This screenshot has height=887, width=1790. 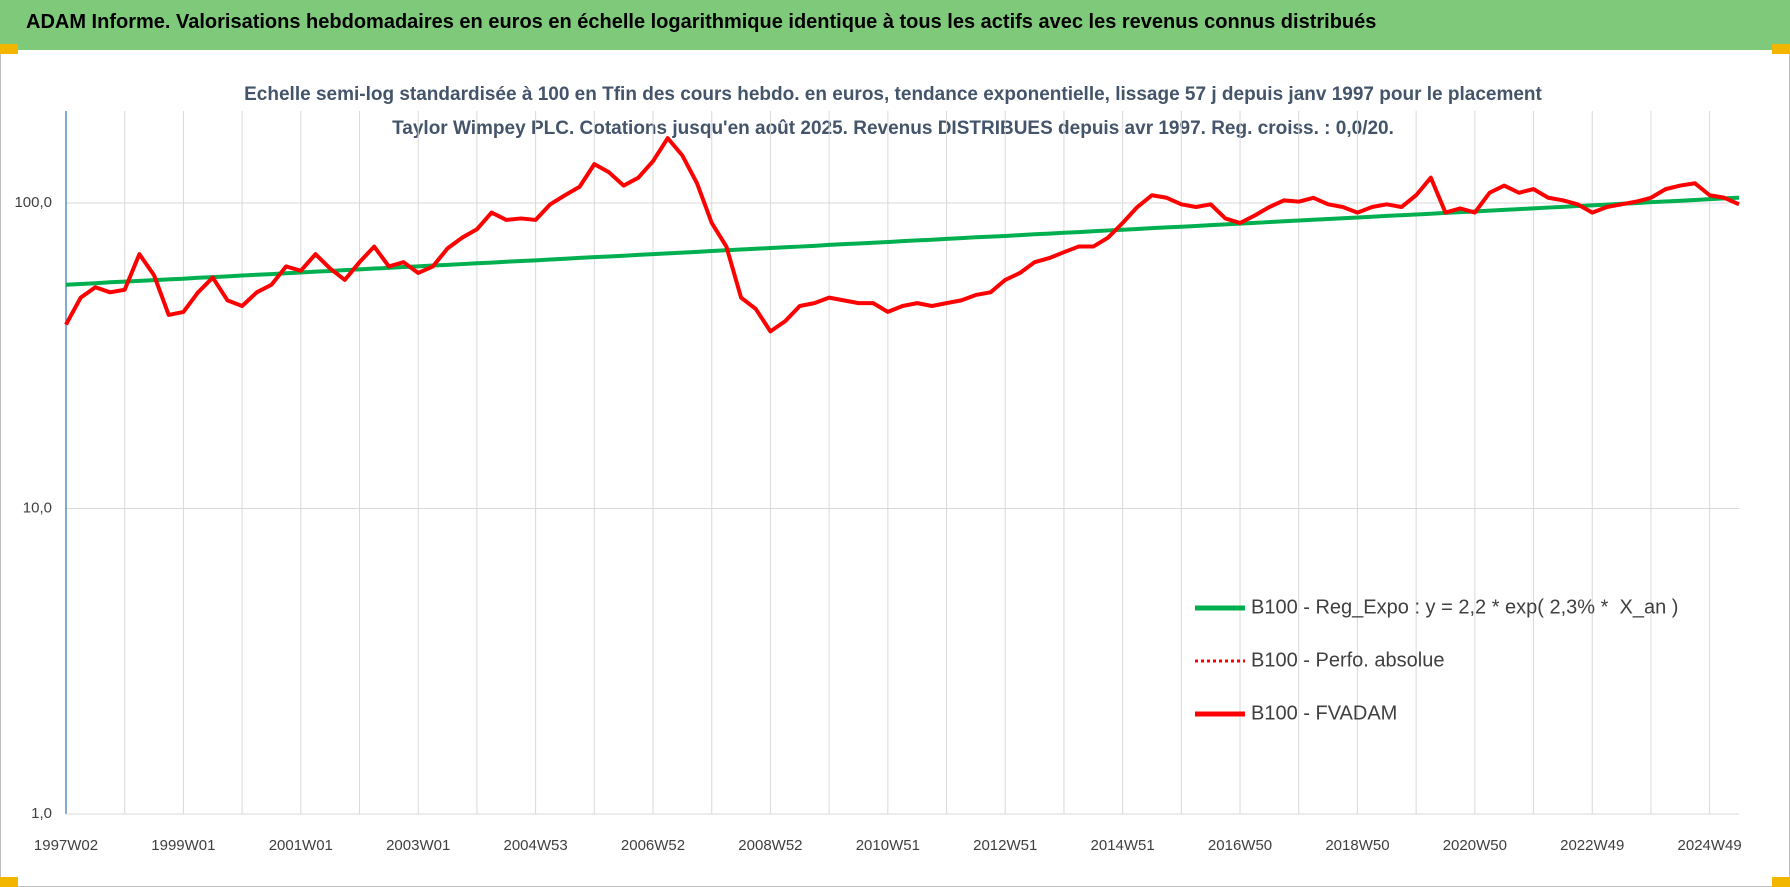 I want to click on x-tick-label: 2020W50, so click(x=1475, y=845).